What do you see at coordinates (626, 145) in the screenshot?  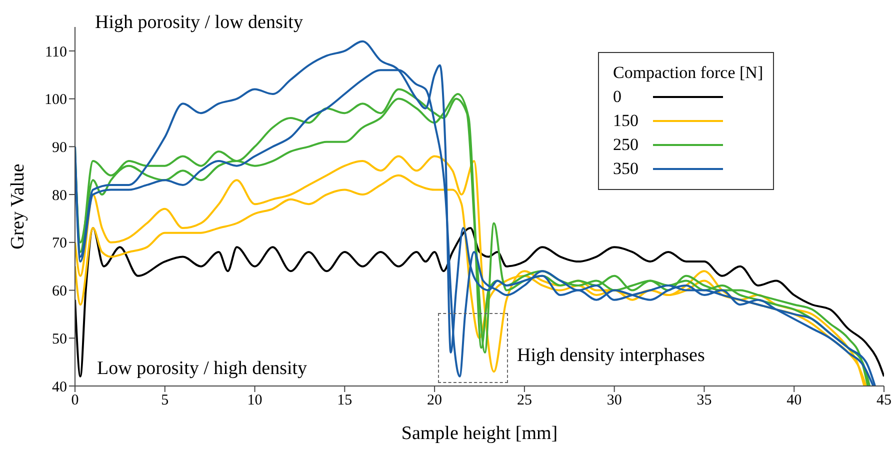 I see `legend-label: 250` at bounding box center [626, 145].